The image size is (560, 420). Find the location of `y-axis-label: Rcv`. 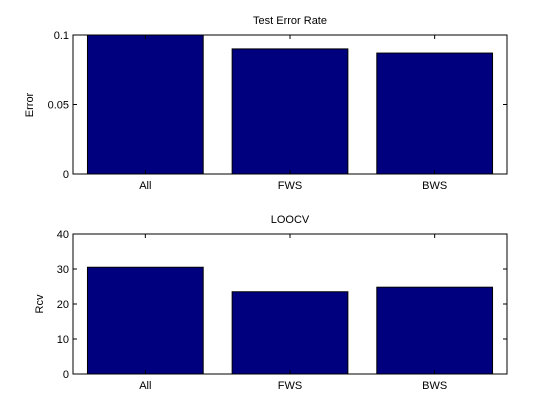

y-axis-label: Rcv is located at coordinates (40, 303).